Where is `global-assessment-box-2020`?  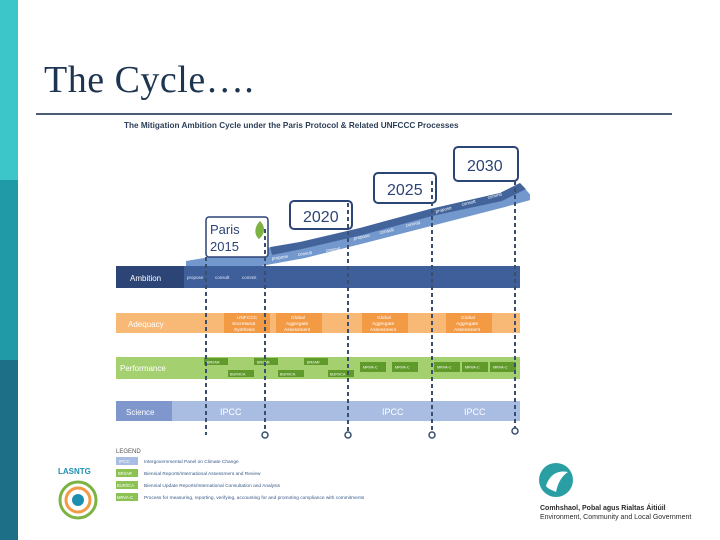 global-assessment-box-2020 is located at coordinates (299, 323).